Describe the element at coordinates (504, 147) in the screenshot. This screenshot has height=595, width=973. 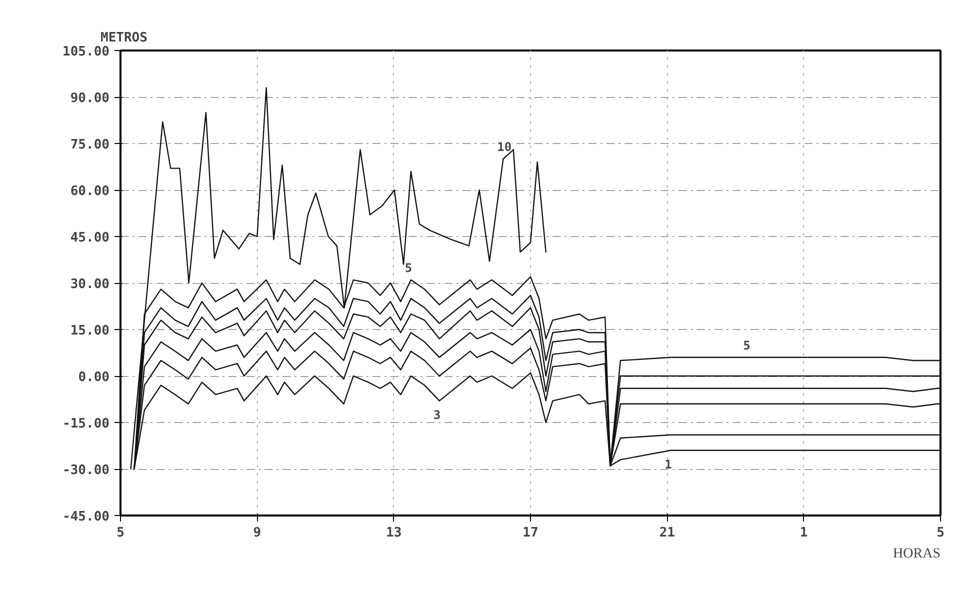
I see `annotation: 10` at that location.